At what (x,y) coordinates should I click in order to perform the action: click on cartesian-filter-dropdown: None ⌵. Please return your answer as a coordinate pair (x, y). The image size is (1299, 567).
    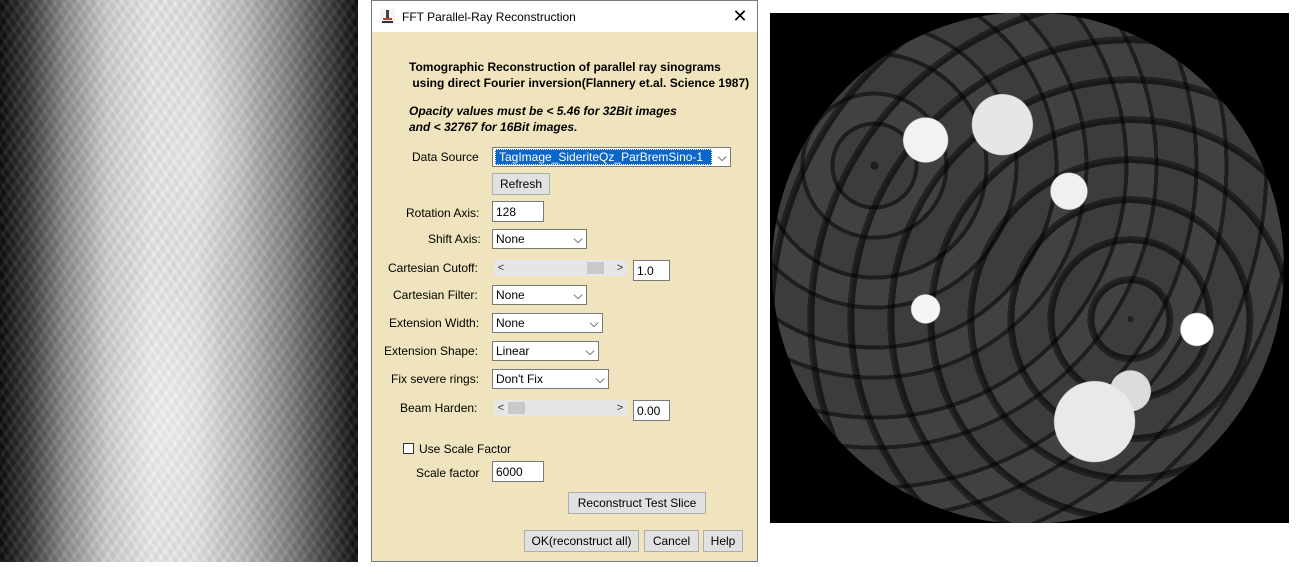
    Looking at the image, I should click on (539, 295).